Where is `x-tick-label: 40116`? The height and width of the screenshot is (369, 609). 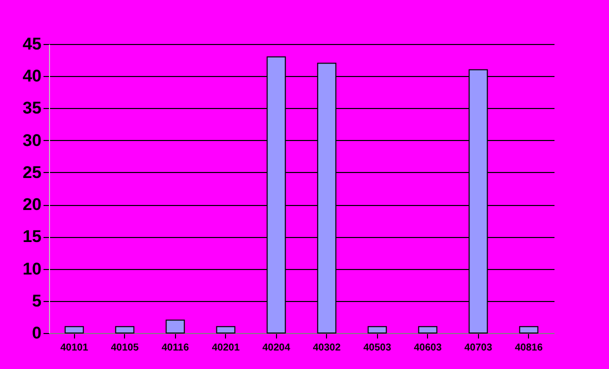
x-tick-label: 40116 is located at coordinates (176, 348).